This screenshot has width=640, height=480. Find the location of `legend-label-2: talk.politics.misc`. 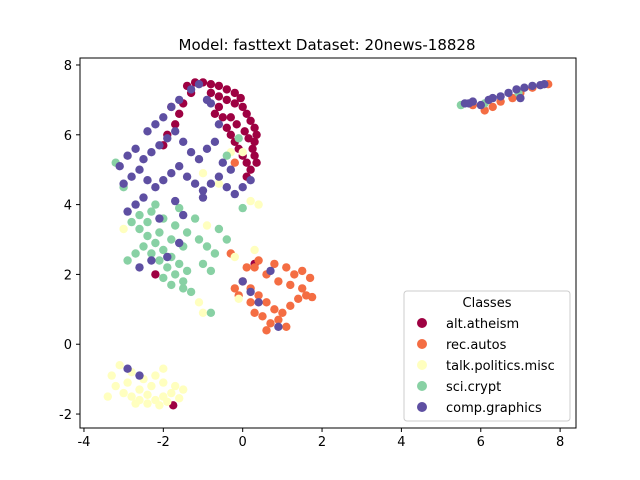

legend-label-2: talk.politics.misc is located at coordinates (500, 366).